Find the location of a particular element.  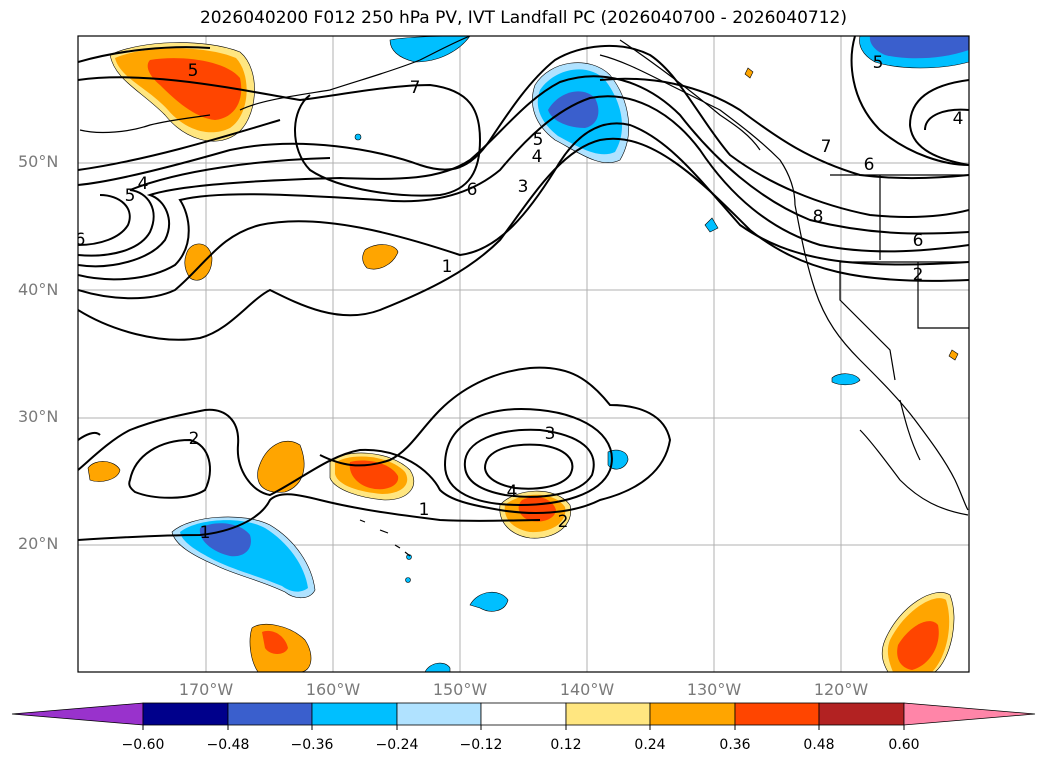

lat-tick-label: 30°N is located at coordinates (38, 416).